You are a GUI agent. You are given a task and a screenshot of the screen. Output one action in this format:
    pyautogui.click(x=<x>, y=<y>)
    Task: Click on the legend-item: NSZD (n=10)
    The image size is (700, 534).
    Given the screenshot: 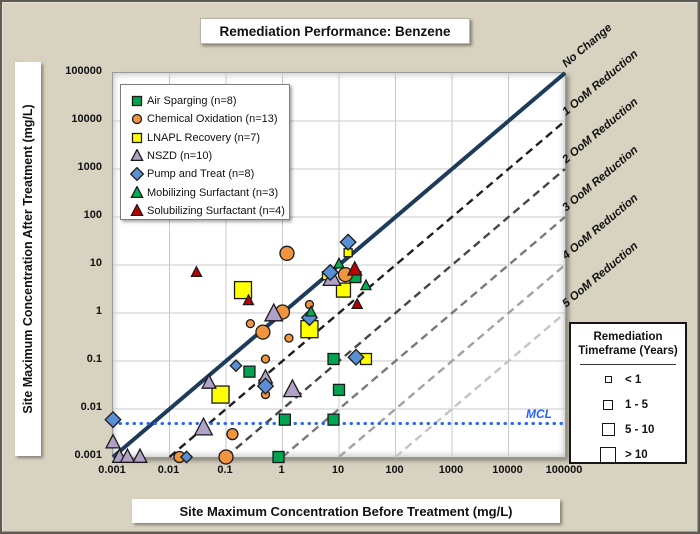 What is the action you would take?
    pyautogui.click(x=209, y=156)
    